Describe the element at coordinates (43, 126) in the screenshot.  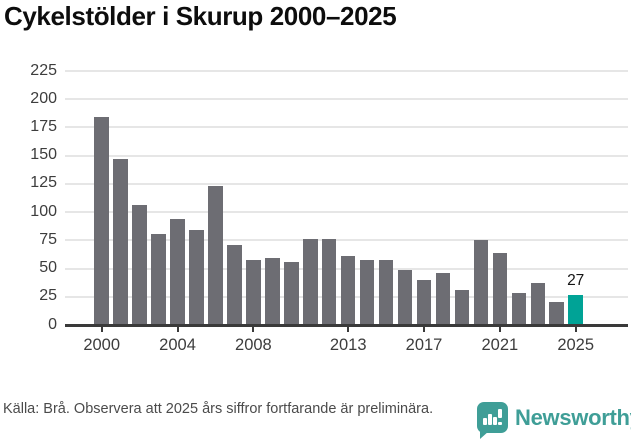
I see `y-tick-label-175: 175` at that location.